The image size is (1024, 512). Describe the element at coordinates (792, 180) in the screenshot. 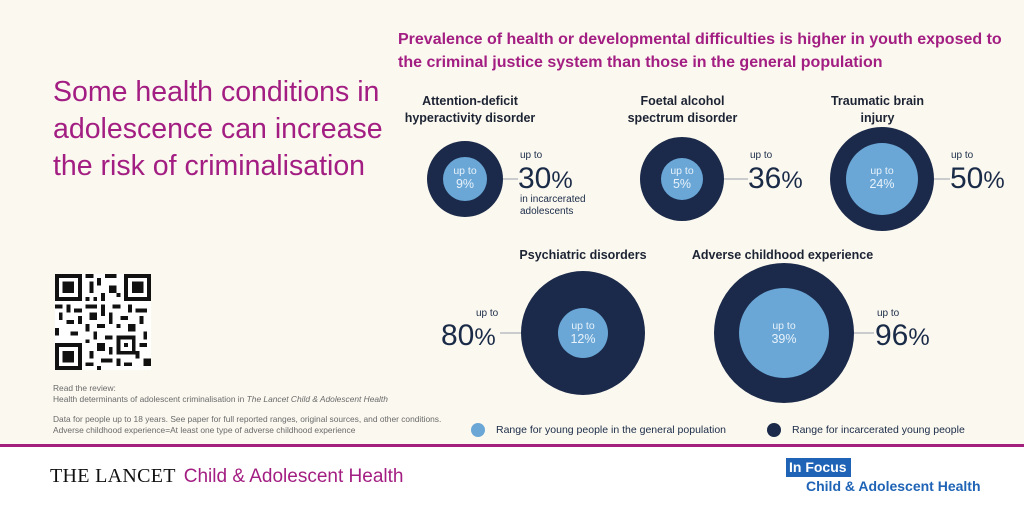

I see `fasd-incarcerated-unit: %` at that location.